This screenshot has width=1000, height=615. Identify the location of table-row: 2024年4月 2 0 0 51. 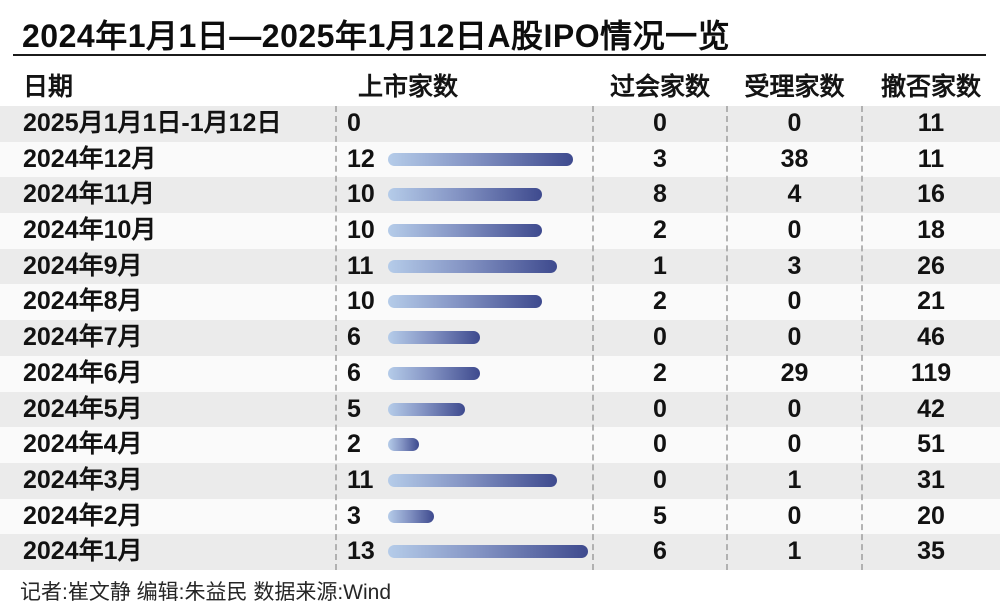
(500, 445).